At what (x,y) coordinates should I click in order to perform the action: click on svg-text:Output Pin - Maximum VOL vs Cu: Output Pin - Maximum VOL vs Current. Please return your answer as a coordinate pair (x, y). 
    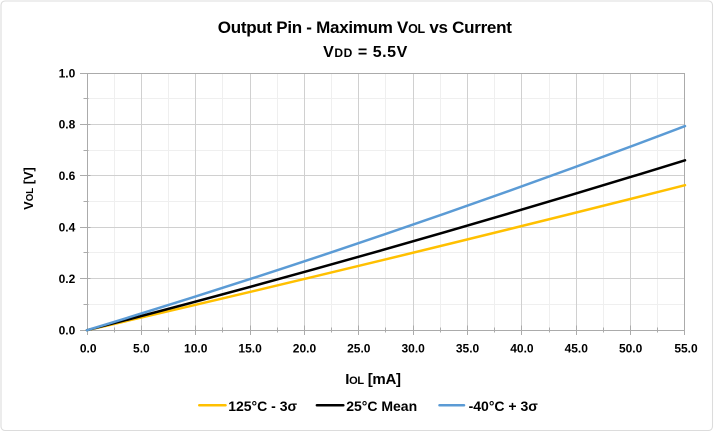
    Looking at the image, I should click on (365, 27).